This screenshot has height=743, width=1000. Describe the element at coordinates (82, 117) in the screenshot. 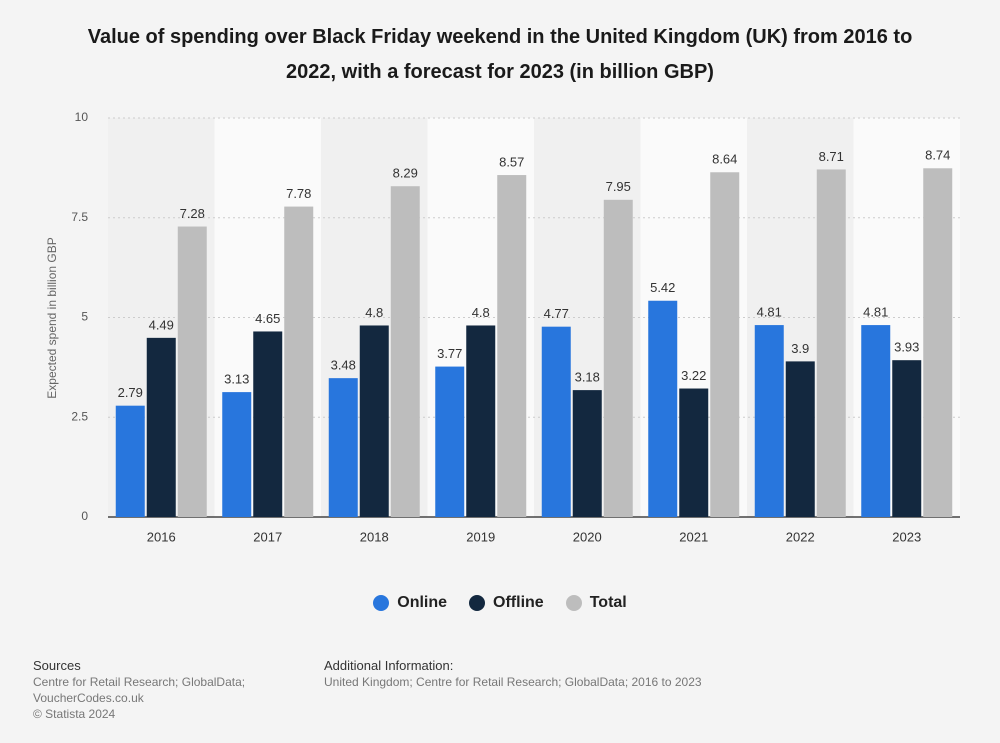

I see `y-tick-label: 10` at that location.